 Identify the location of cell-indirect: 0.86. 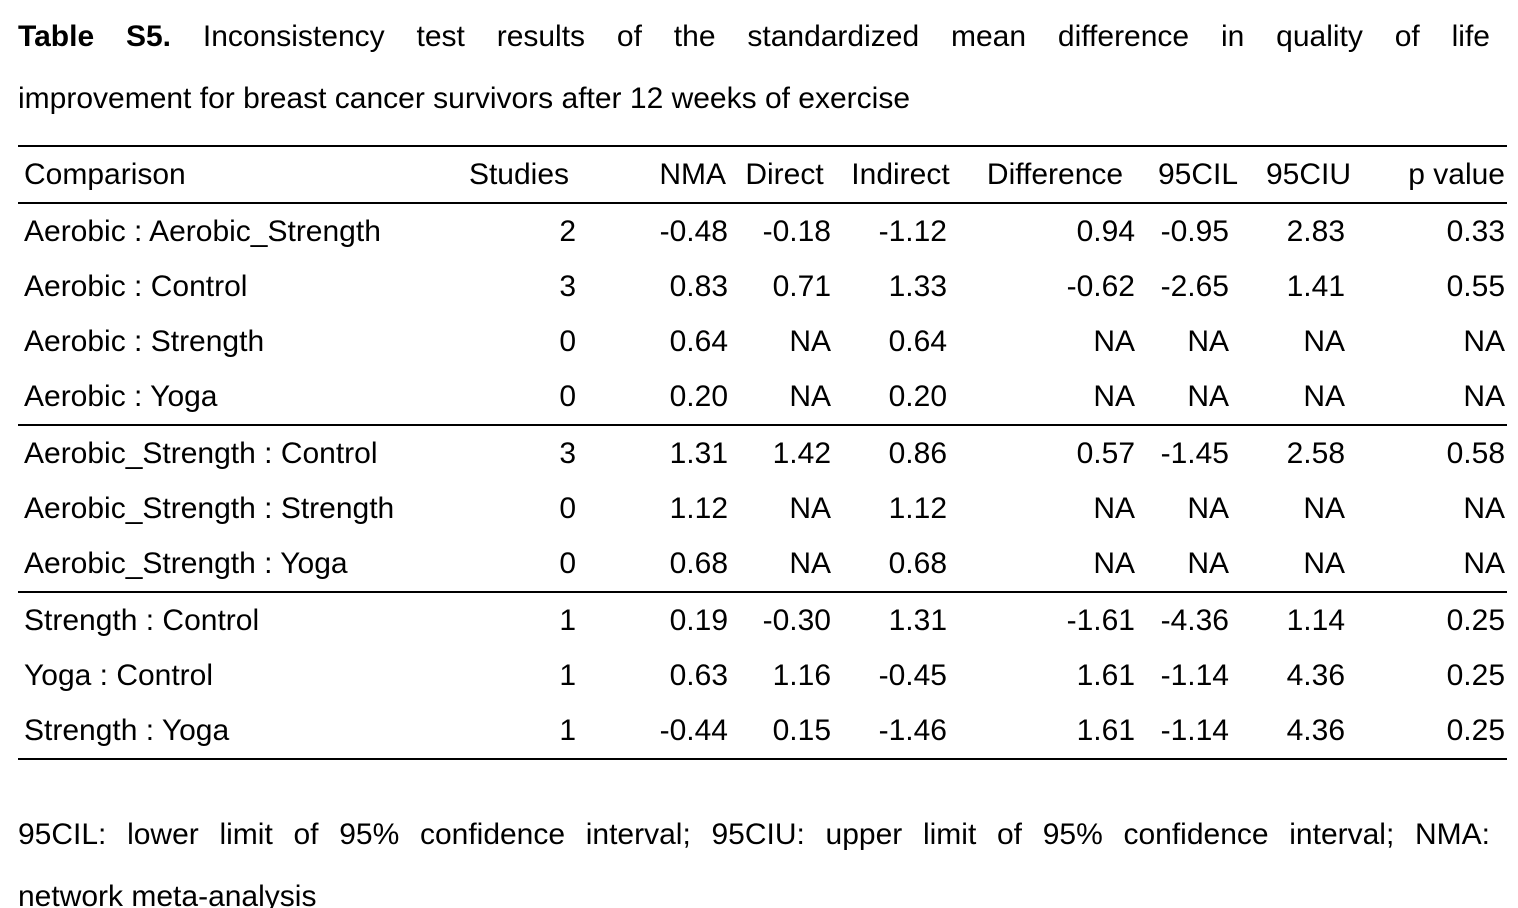
(917, 453).